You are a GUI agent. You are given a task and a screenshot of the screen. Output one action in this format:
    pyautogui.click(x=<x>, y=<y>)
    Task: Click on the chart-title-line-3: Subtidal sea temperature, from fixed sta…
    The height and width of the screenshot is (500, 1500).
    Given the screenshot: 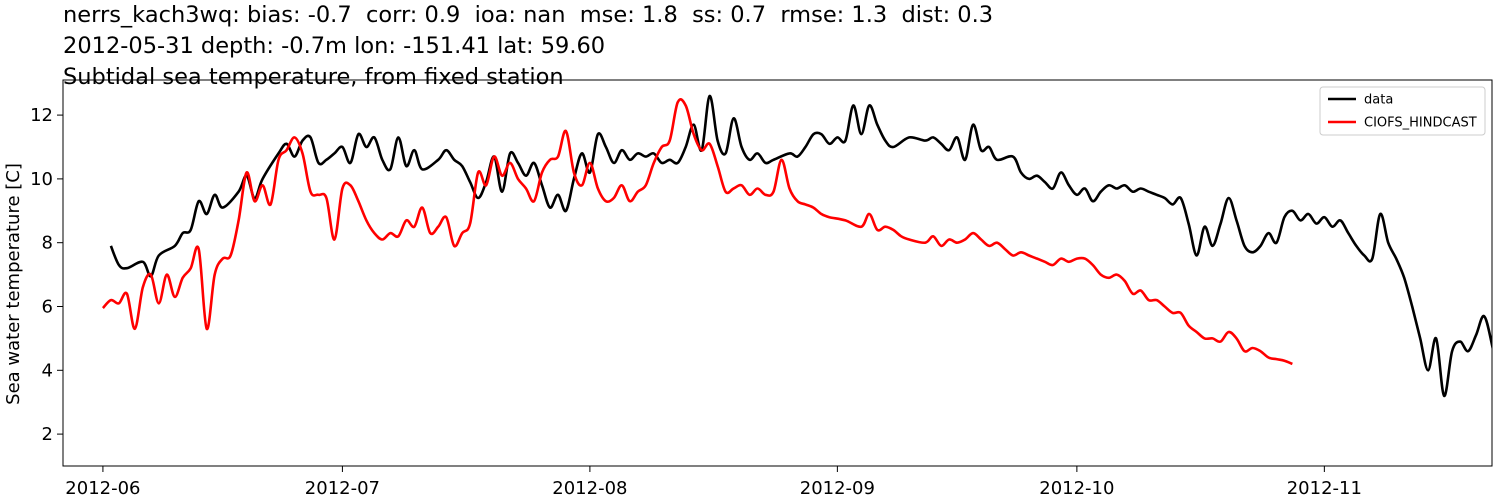 What is the action you would take?
    pyautogui.click(x=313, y=77)
    